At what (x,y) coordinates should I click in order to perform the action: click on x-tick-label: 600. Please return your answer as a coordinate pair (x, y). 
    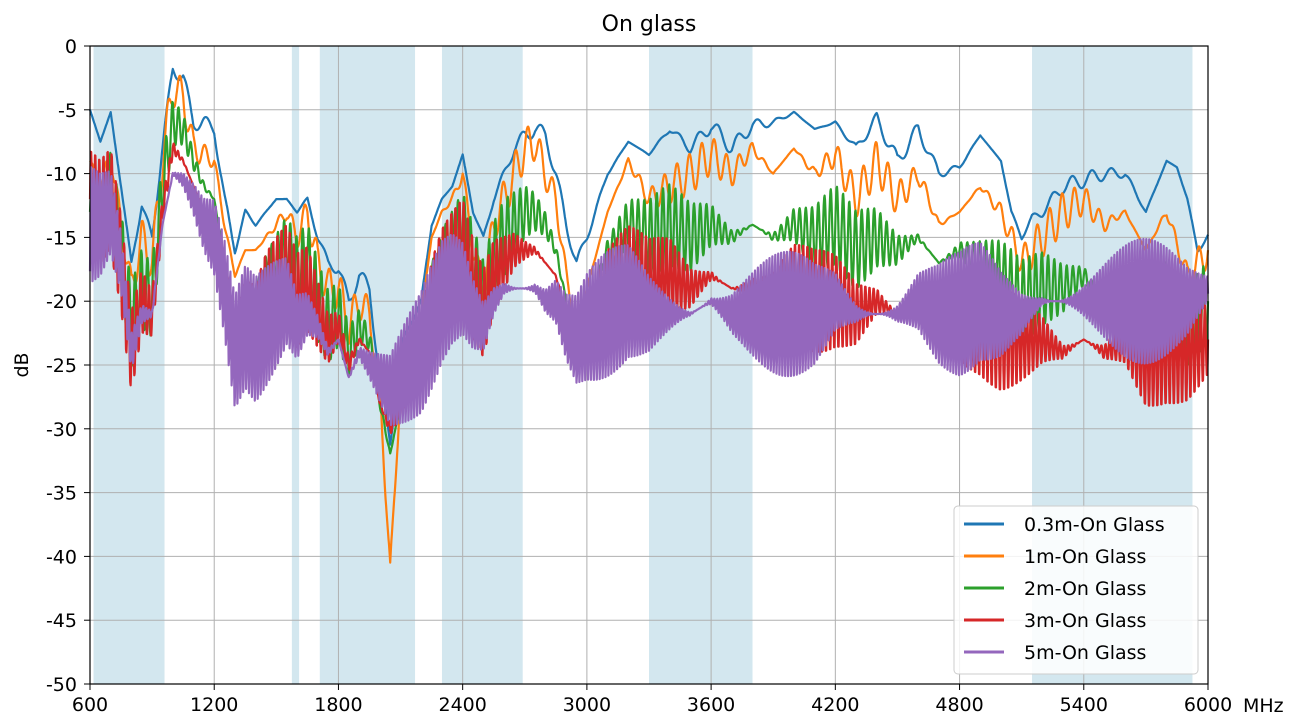
    Looking at the image, I should click on (90, 705).